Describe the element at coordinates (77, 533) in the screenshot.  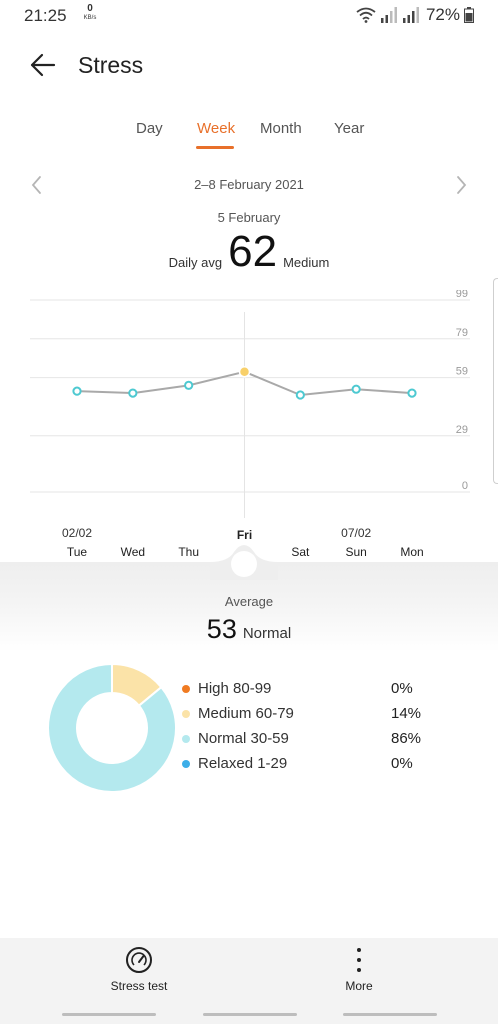
I see `x-date-label: 02/02` at that location.